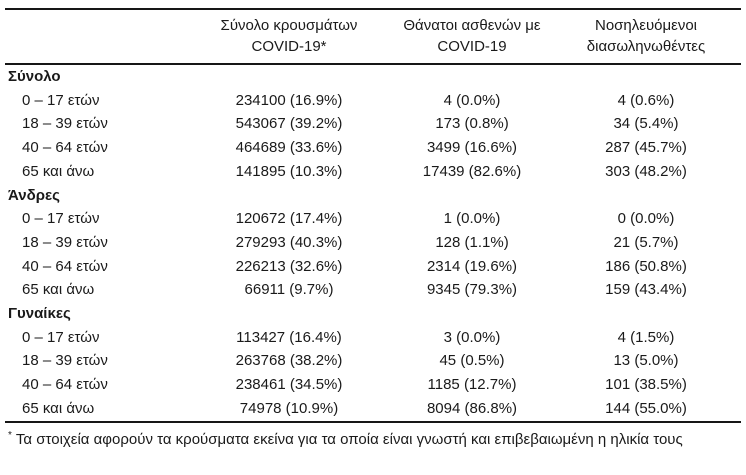 This screenshot has width=746, height=475. Describe the element at coordinates (289, 408) in the screenshot. I see `cases-cell: 74978 (10.9%)` at that location.